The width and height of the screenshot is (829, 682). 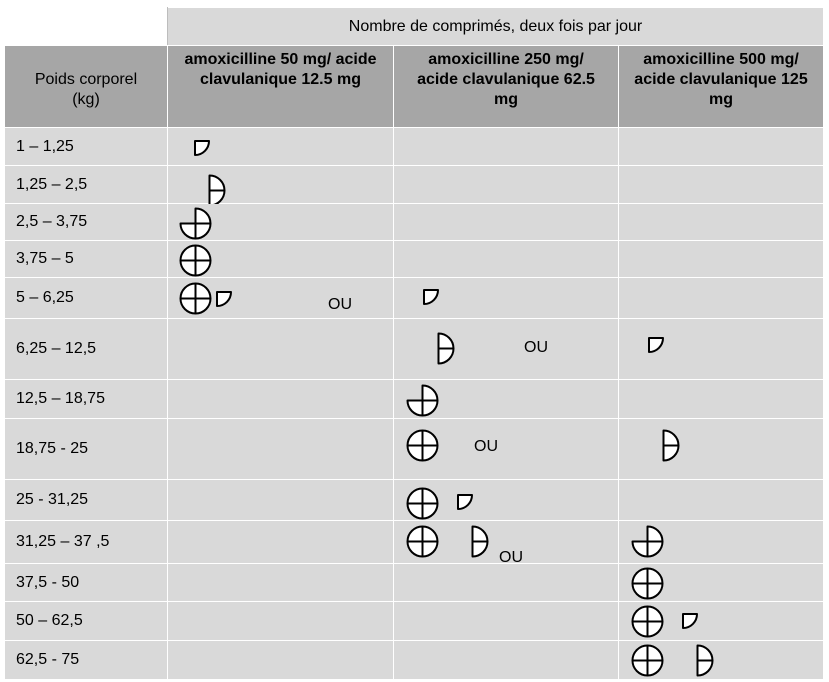 What do you see at coordinates (86, 184) in the screenshot?
I see `weight-range-cell: 1,25 – 2,5` at bounding box center [86, 184].